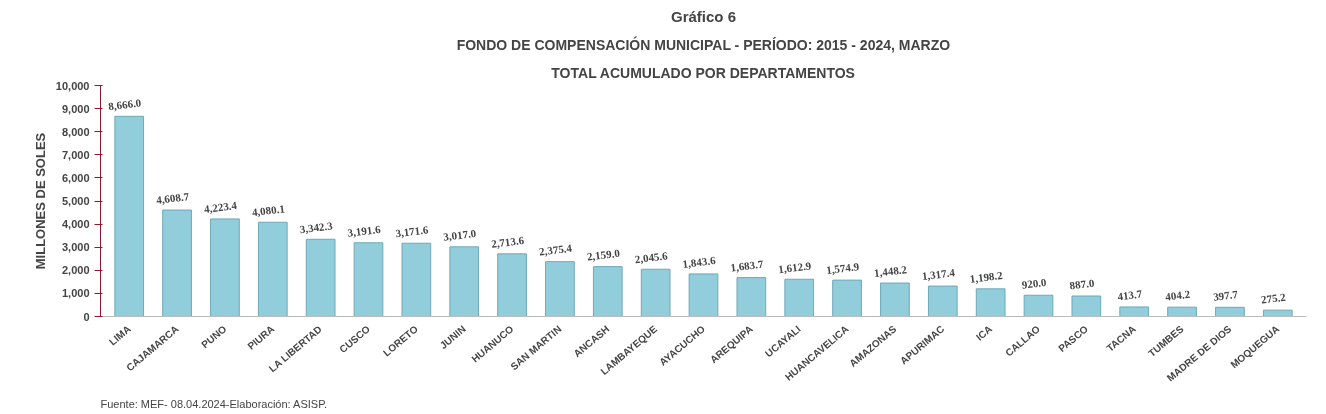 The width and height of the screenshot is (1326, 414). What do you see at coordinates (75, 154) in the screenshot?
I see `y-tick-label: 7,000` at bounding box center [75, 154].